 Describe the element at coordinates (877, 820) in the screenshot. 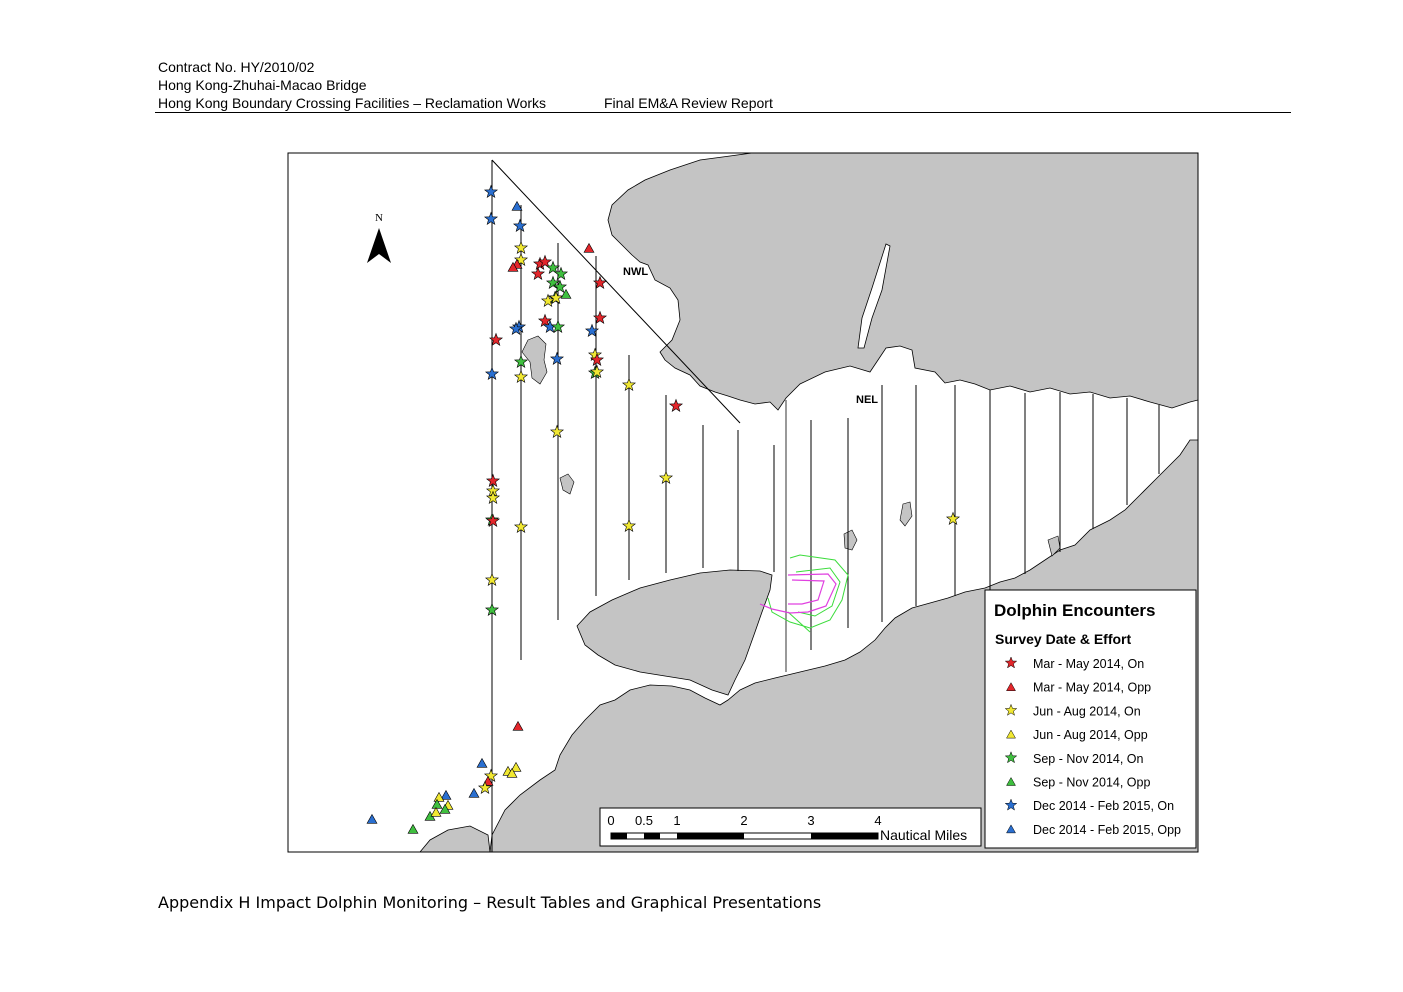

I see `scale-tick-label: 4` at that location.